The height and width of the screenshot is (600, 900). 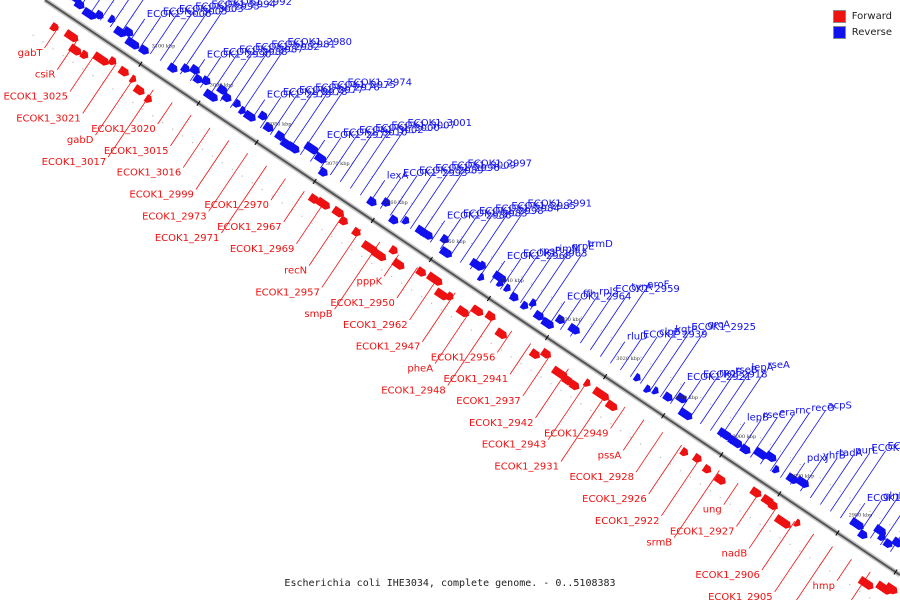 I want to click on legend-reverse-label: Reverse, so click(x=871, y=32).